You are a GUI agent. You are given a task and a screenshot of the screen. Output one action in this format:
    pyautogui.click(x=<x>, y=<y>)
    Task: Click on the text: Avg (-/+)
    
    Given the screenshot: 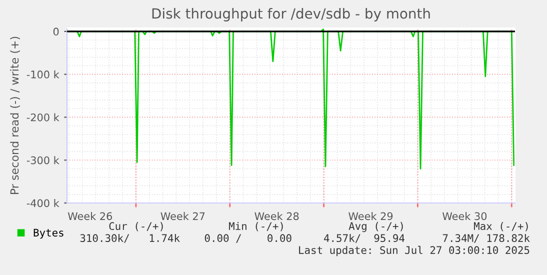 What is the action you would take?
    pyautogui.click(x=375, y=227)
    